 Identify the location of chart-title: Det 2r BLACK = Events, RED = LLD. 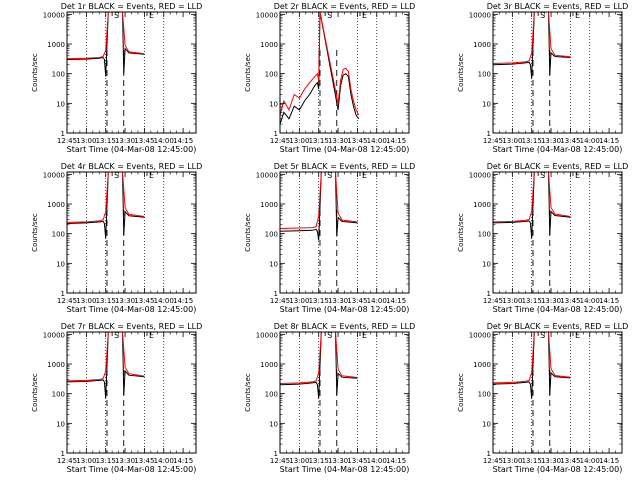
(345, 6).